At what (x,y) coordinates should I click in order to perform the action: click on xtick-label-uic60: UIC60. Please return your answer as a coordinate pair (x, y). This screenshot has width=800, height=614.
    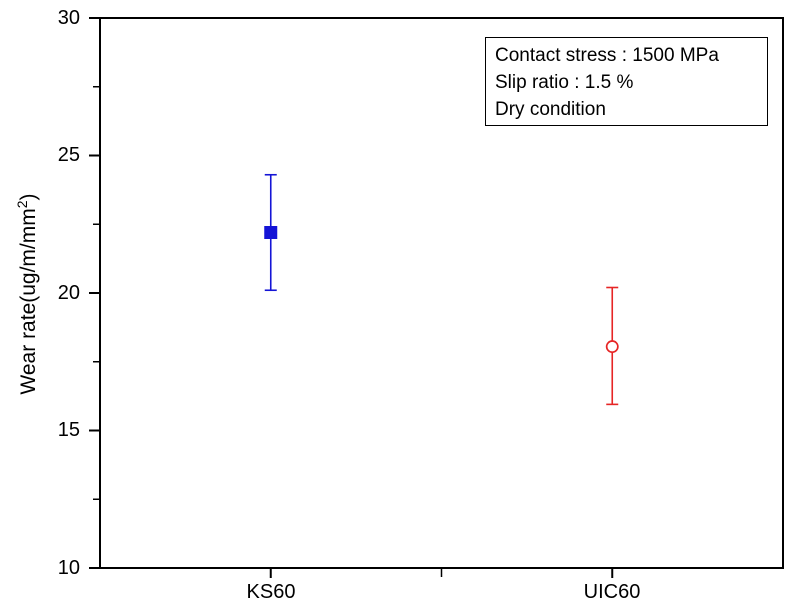
    Looking at the image, I should click on (612, 592).